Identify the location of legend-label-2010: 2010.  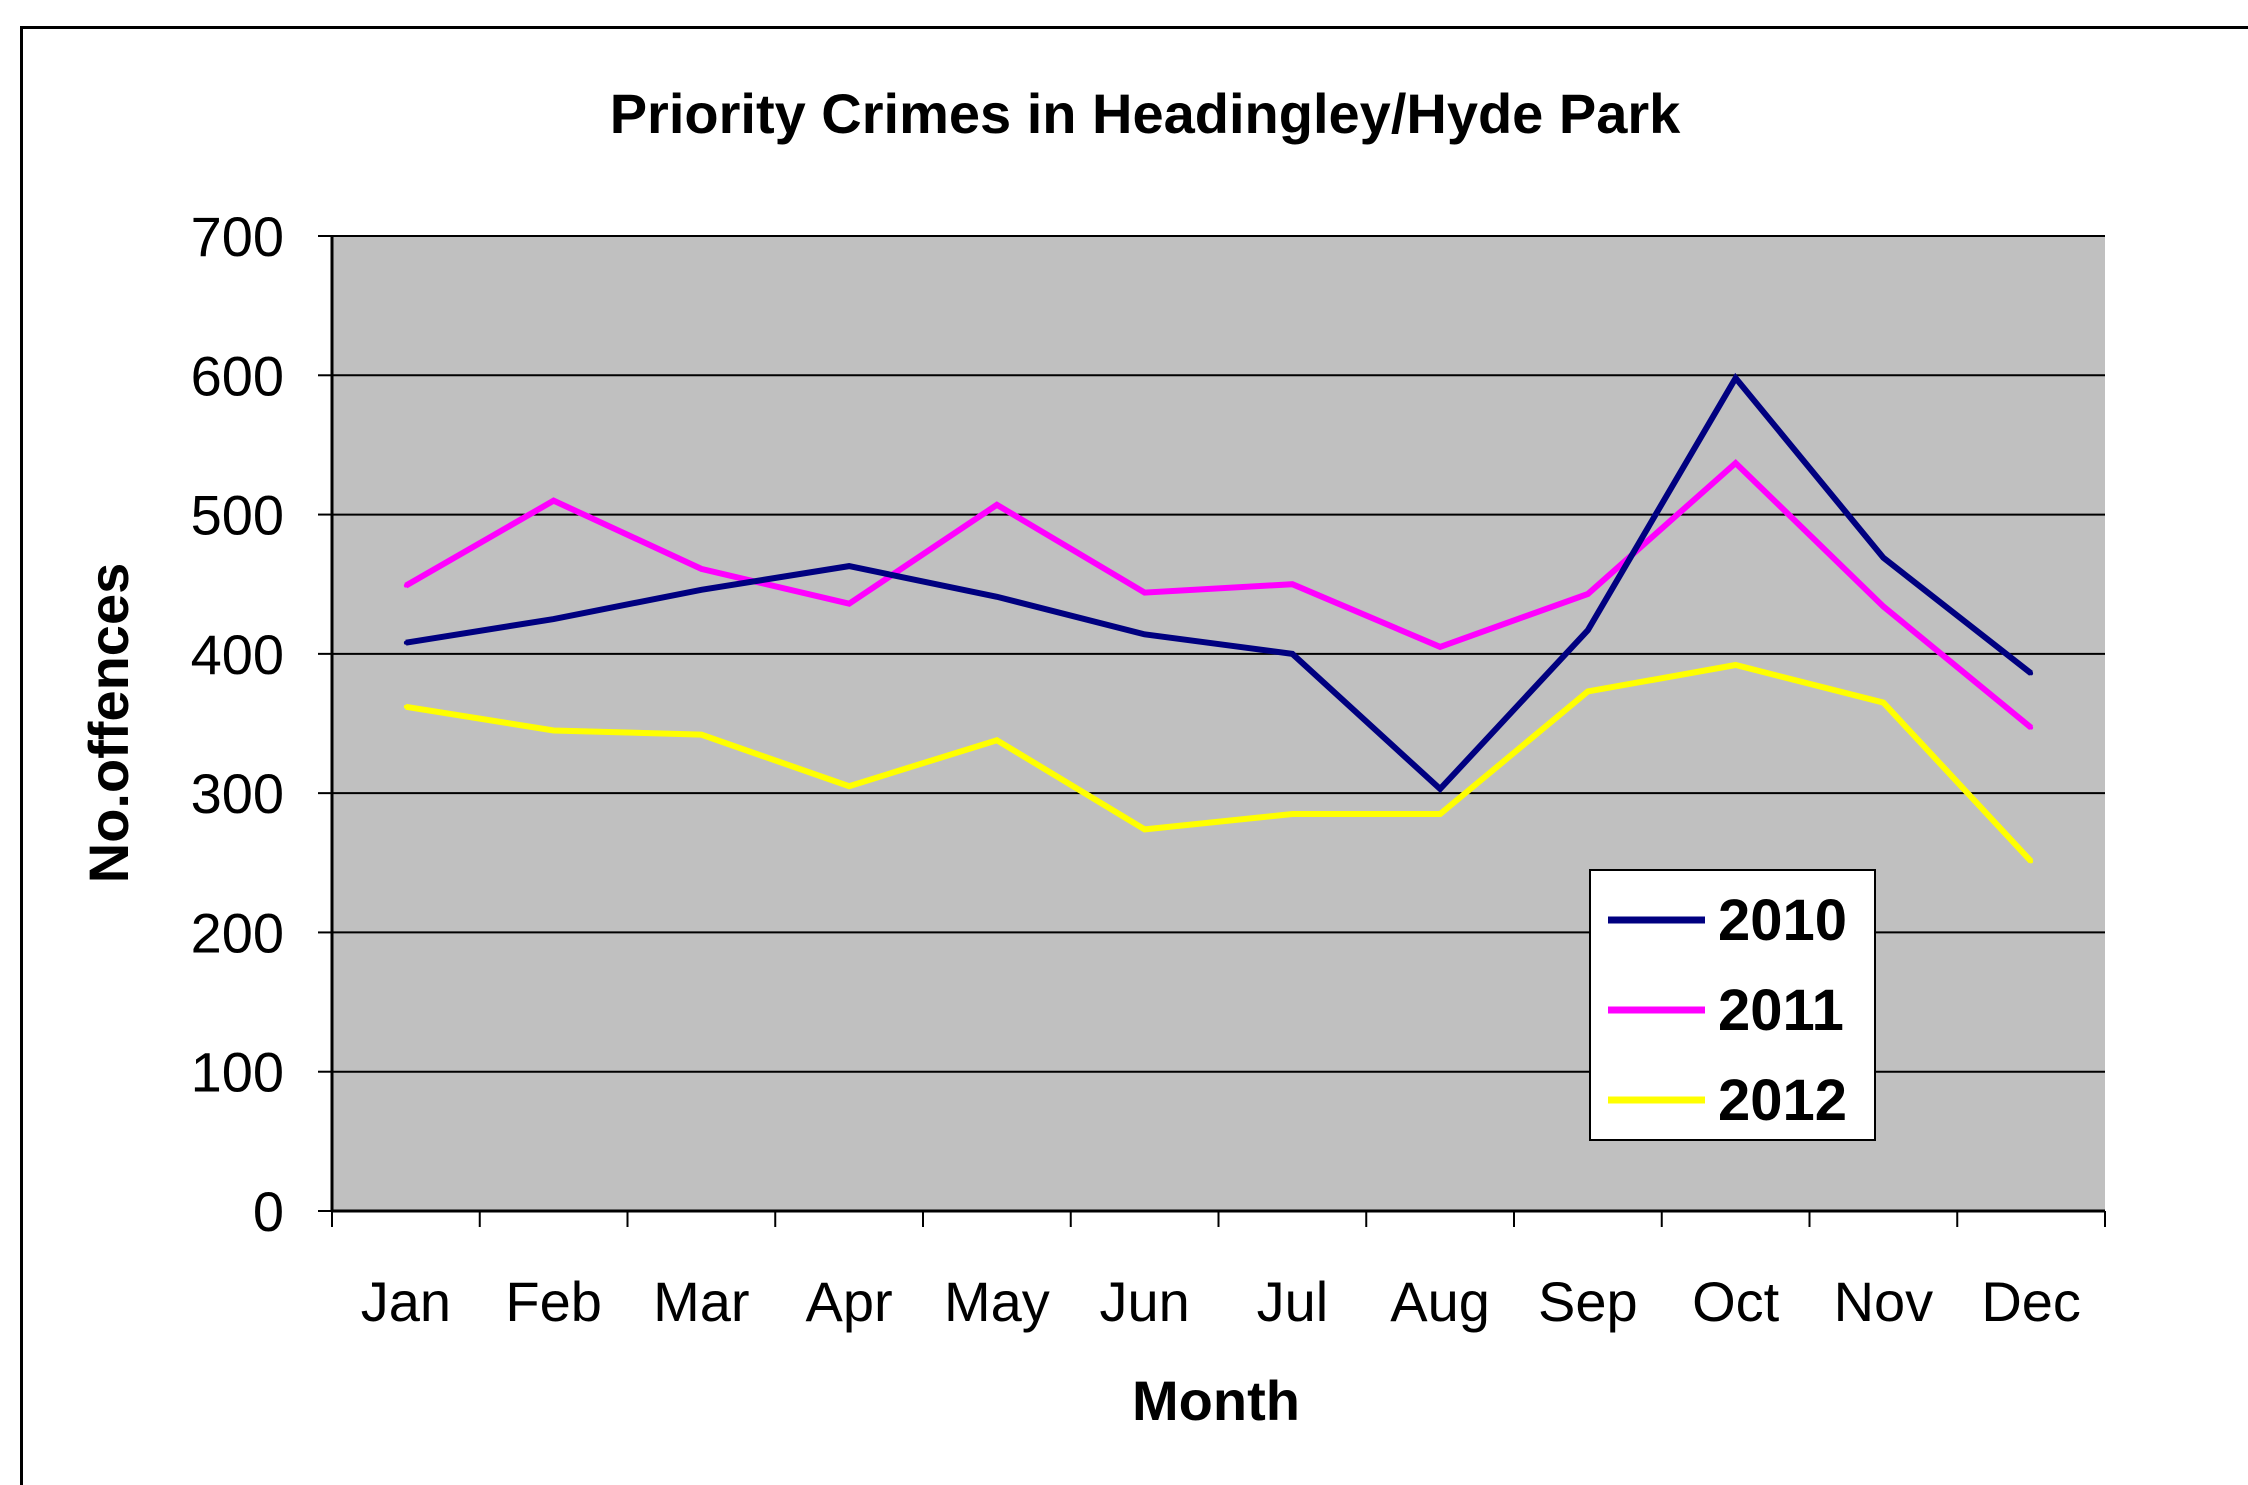
(1782, 920).